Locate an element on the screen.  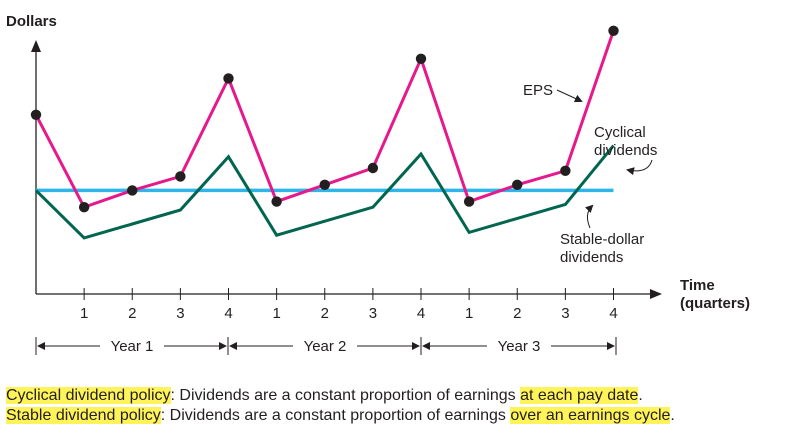
stable-annotation-arrow is located at coordinates (589, 216).